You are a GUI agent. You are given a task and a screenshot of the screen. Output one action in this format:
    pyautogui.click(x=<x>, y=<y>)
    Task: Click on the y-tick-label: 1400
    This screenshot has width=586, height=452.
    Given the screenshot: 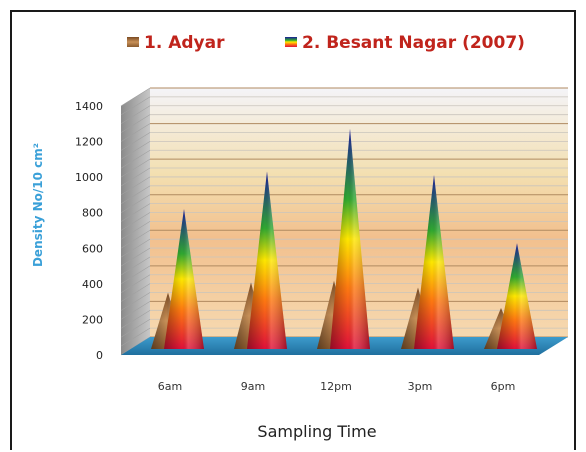 What is the action you would take?
    pyautogui.click(x=89, y=106)
    